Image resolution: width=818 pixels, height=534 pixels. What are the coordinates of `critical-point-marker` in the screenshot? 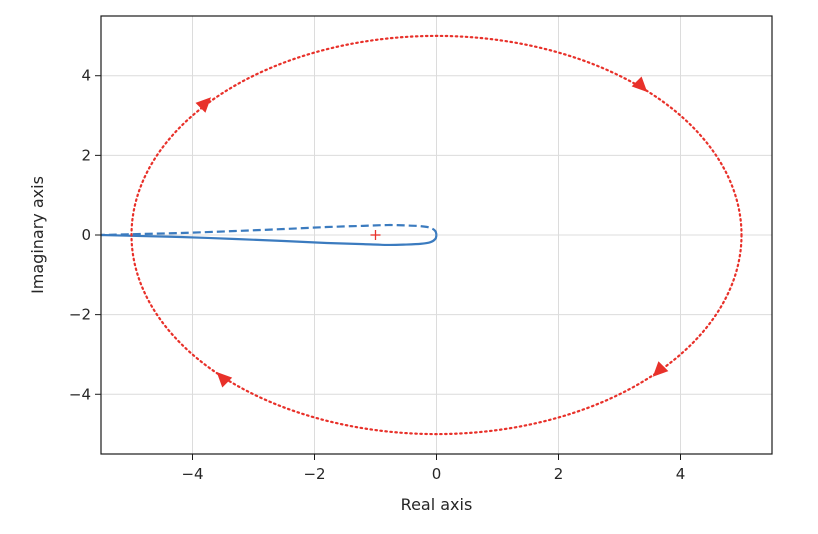 It's located at (375, 235).